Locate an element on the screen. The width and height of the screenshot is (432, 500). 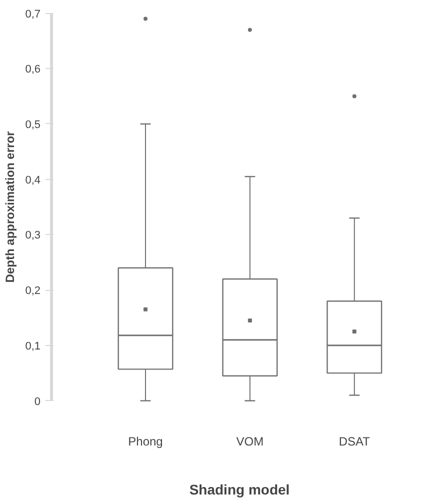
y-tick-label: 0,7 is located at coordinates (33, 14).